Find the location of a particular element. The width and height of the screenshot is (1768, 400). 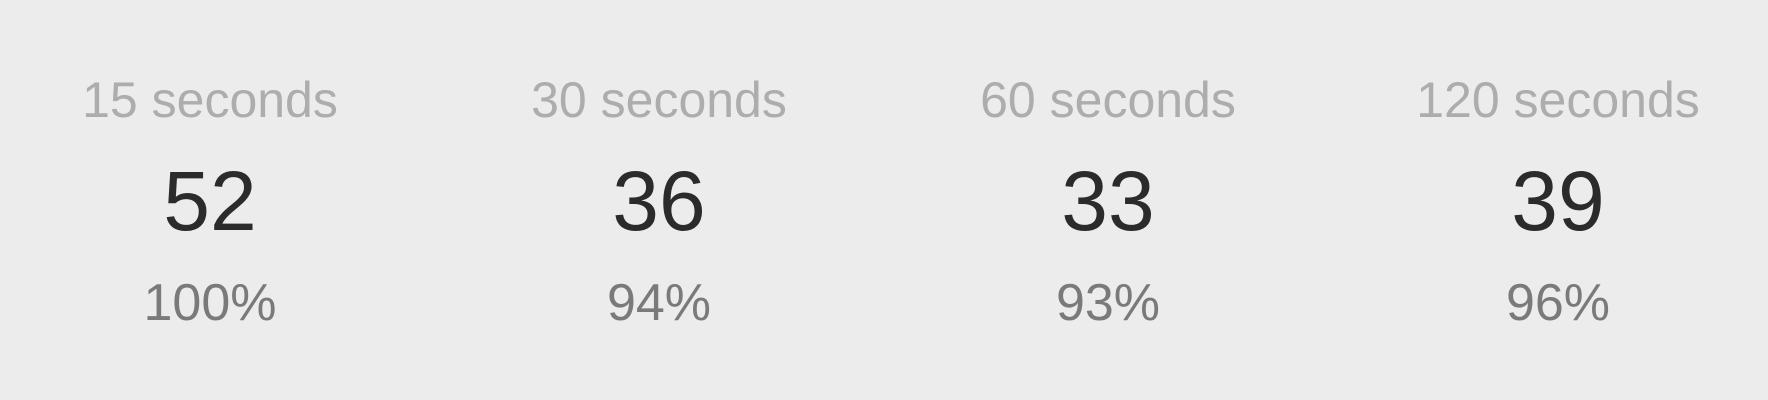

duration-label: 30 seconds is located at coordinates (659, 100).